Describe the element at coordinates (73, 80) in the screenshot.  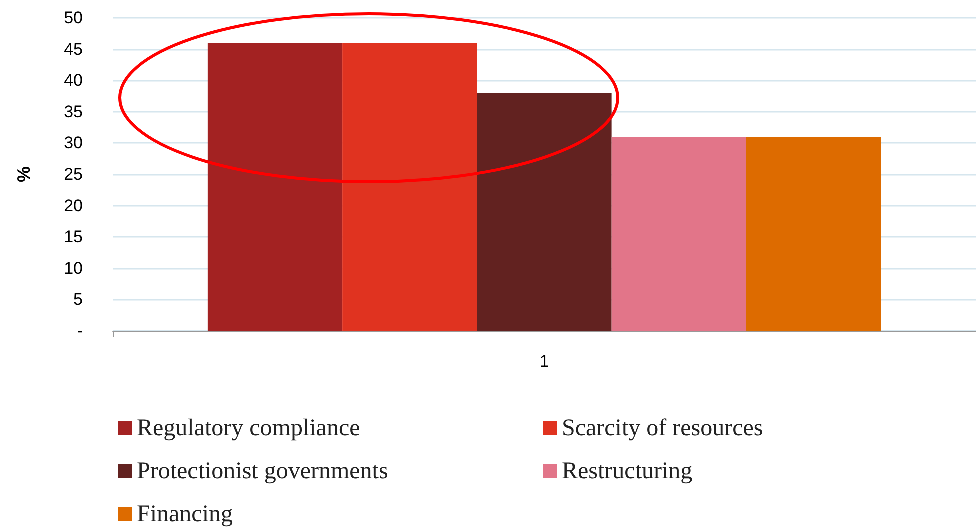
I see `y-tick-label: 40` at that location.